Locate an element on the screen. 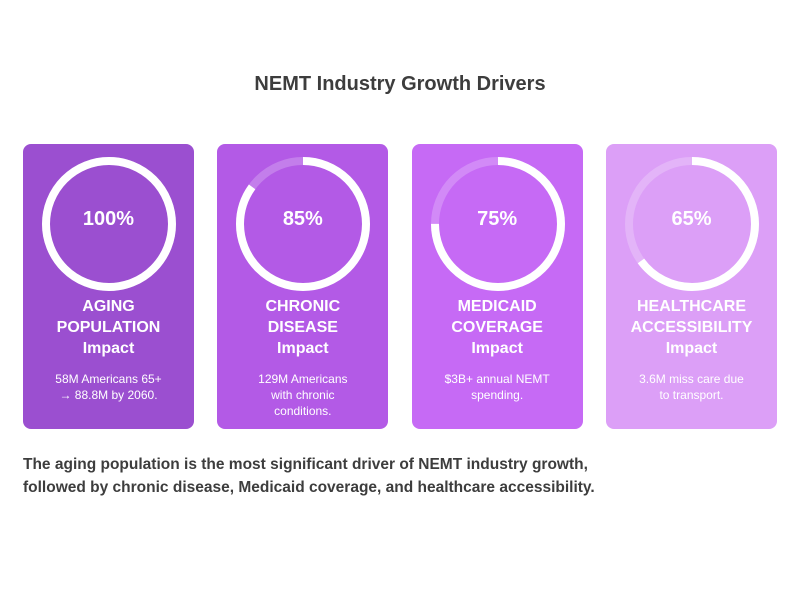  driver-label: MEDICAID COVERAGE Impact is located at coordinates (497, 327).